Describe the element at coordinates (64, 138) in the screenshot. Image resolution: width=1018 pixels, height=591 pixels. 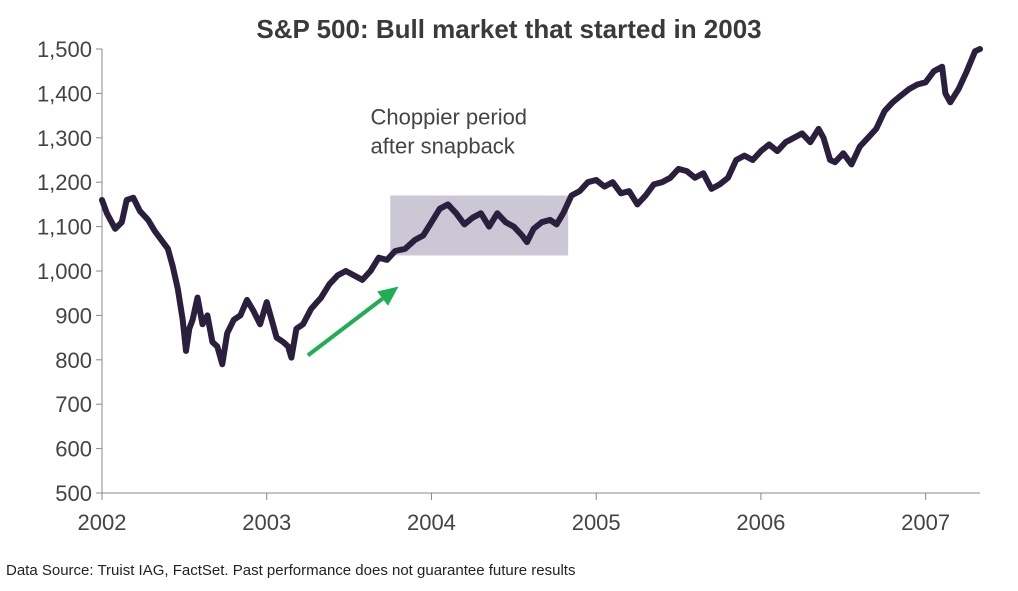
I see `y-tick-label: 1,300` at that location.